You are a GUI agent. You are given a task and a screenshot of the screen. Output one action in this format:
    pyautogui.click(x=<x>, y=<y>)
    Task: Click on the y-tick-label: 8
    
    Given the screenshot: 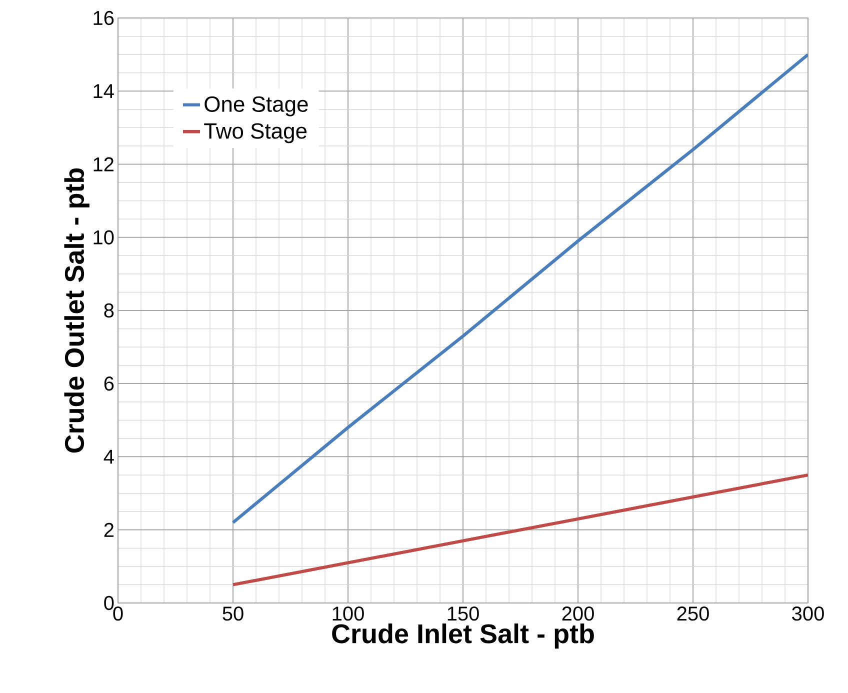 What is the action you would take?
    pyautogui.click(x=109, y=310)
    